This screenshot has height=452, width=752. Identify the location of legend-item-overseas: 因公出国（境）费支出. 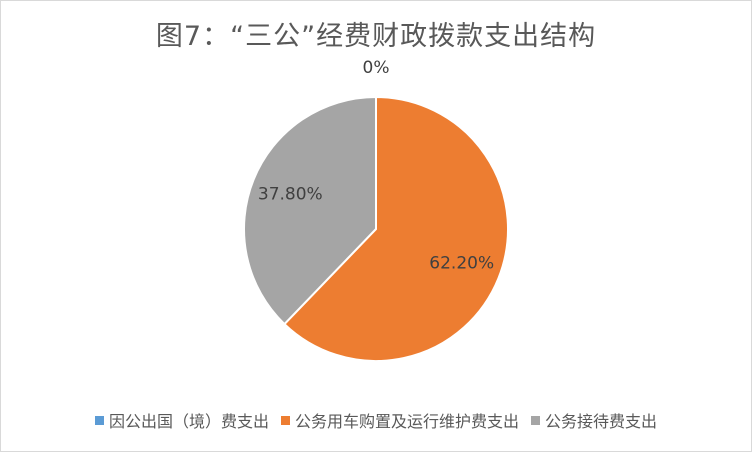
(181, 420).